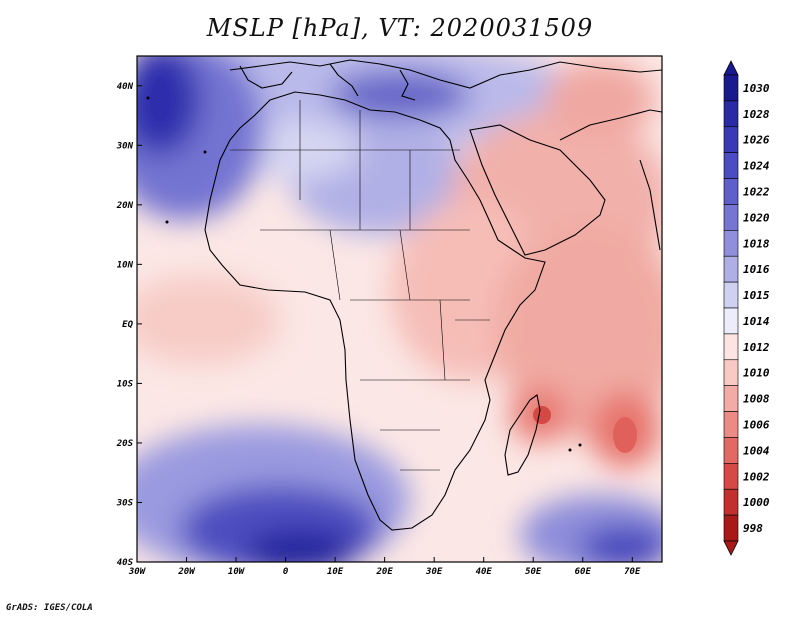  What do you see at coordinates (125, 563) in the screenshot?
I see `lat-tick-label: 40S` at bounding box center [125, 563].